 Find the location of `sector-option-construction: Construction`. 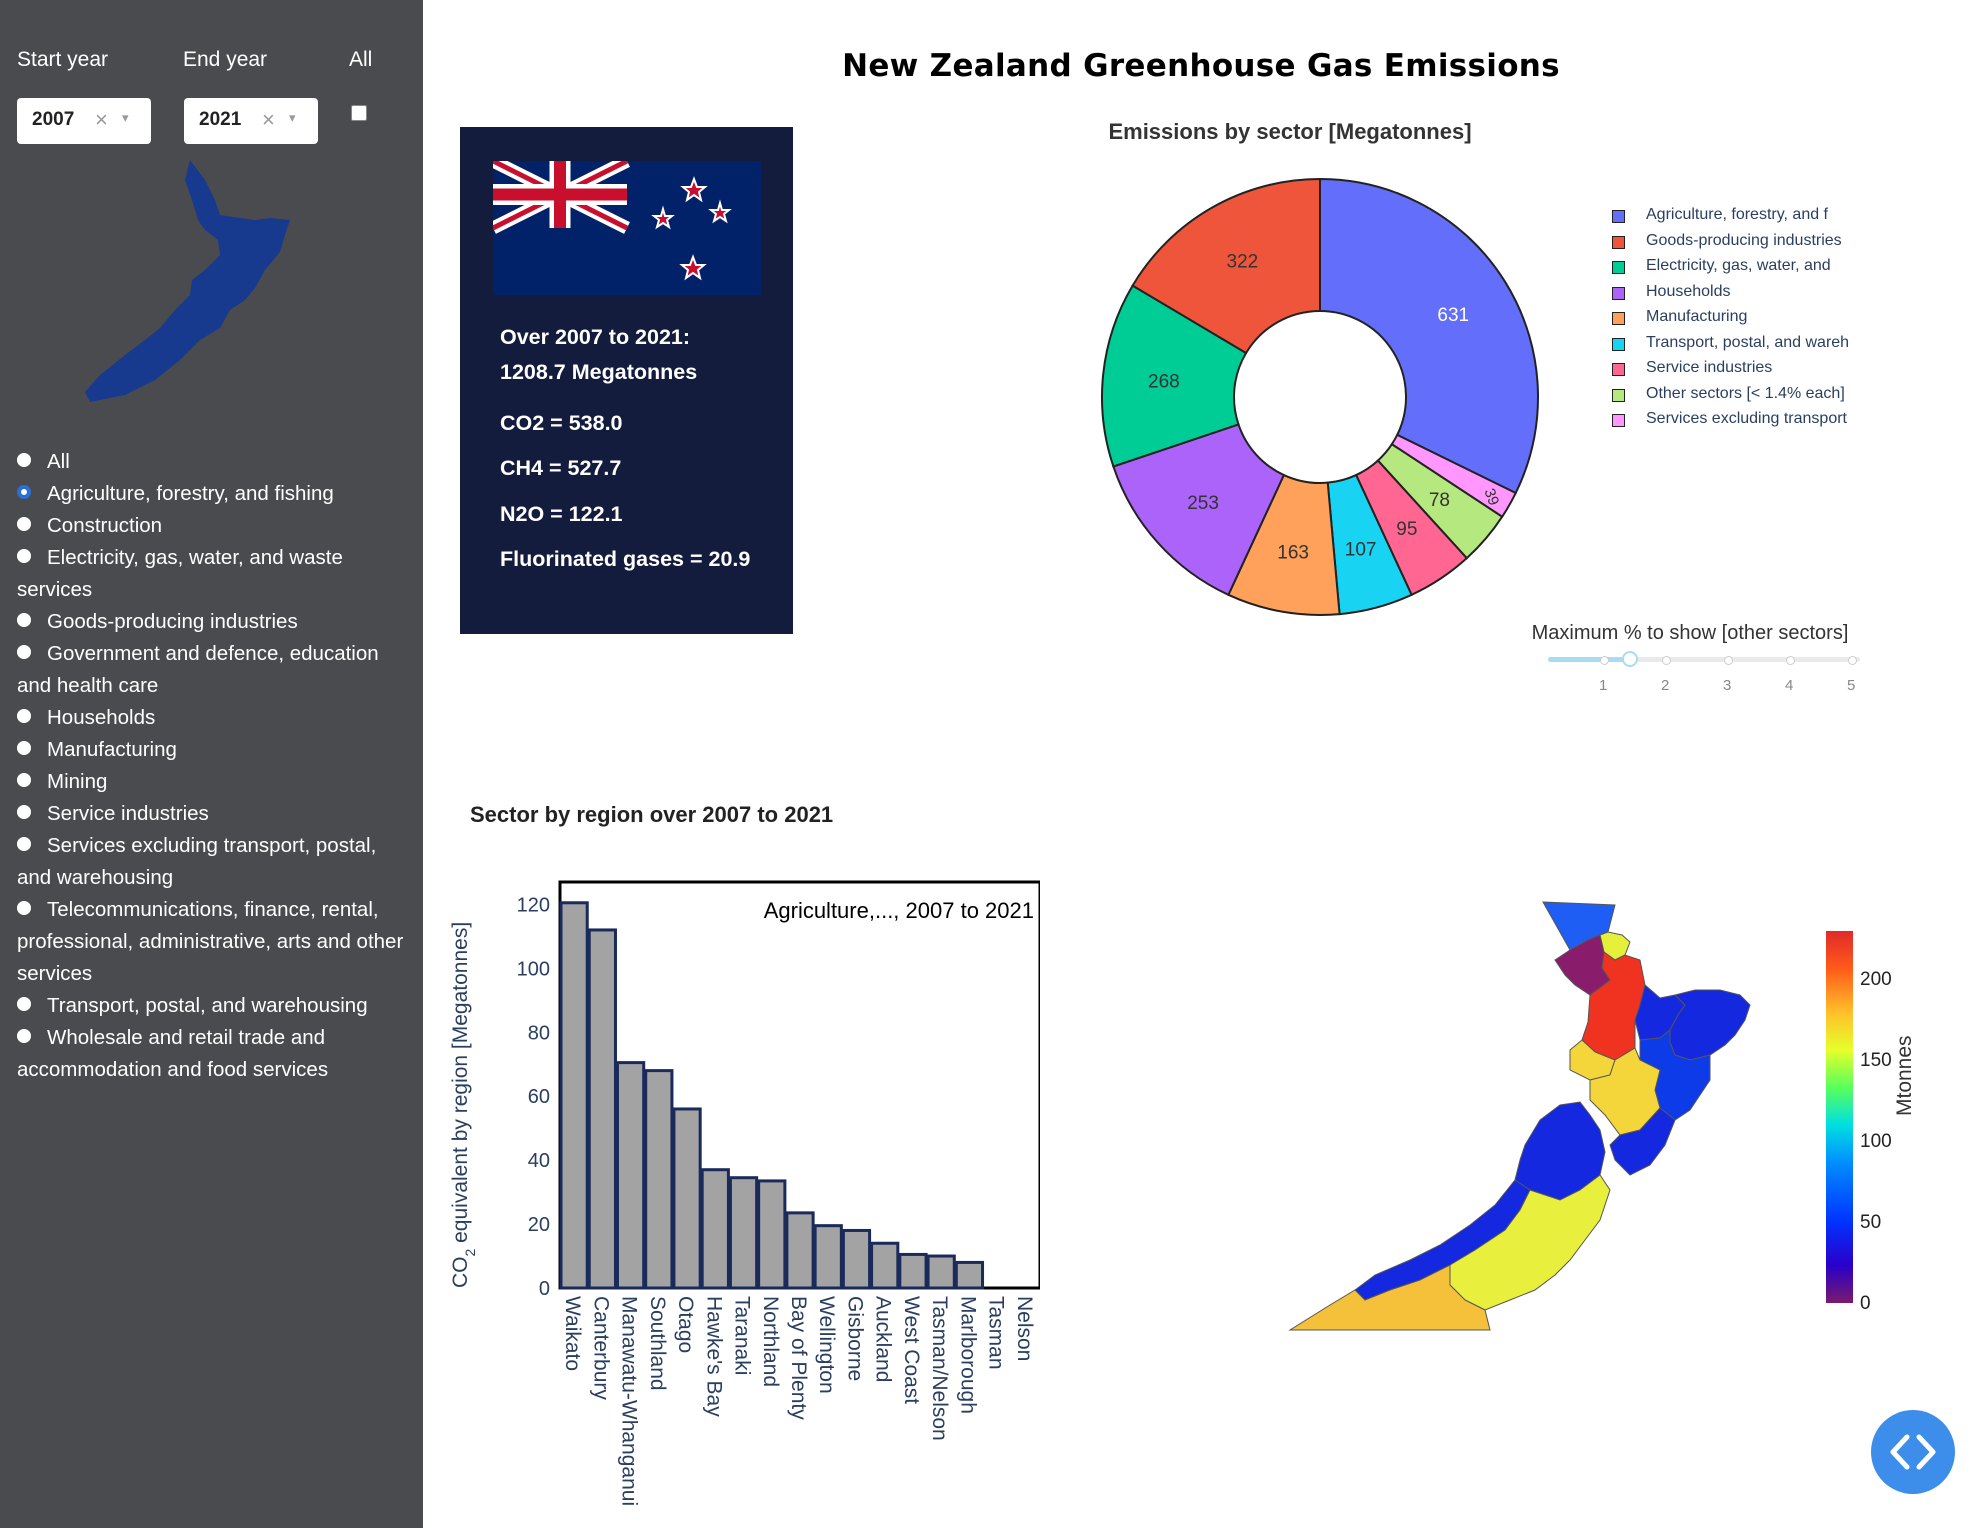

sector-option-construction: Construction is located at coordinates (212, 526).